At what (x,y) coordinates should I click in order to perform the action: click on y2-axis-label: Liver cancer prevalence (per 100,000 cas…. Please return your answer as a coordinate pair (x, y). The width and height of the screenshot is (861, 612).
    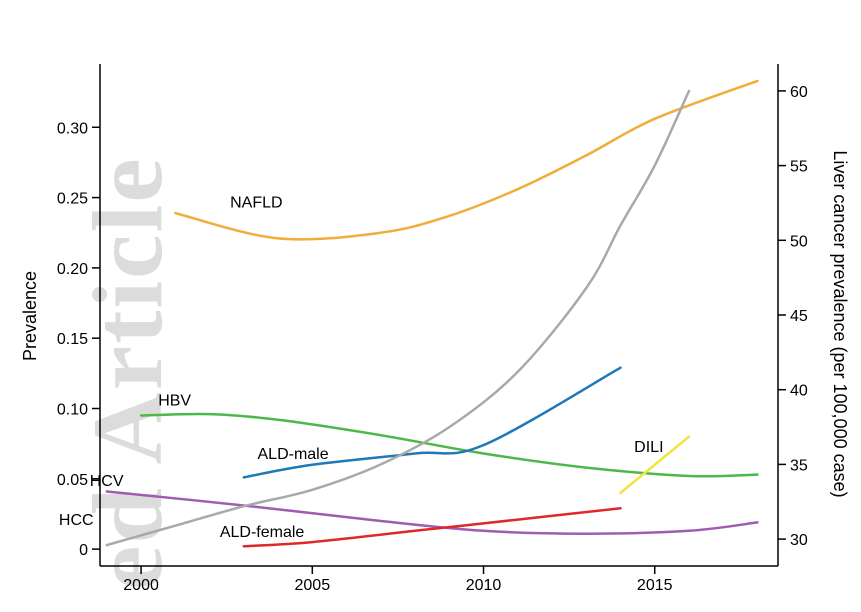
    Looking at the image, I should click on (840, 323).